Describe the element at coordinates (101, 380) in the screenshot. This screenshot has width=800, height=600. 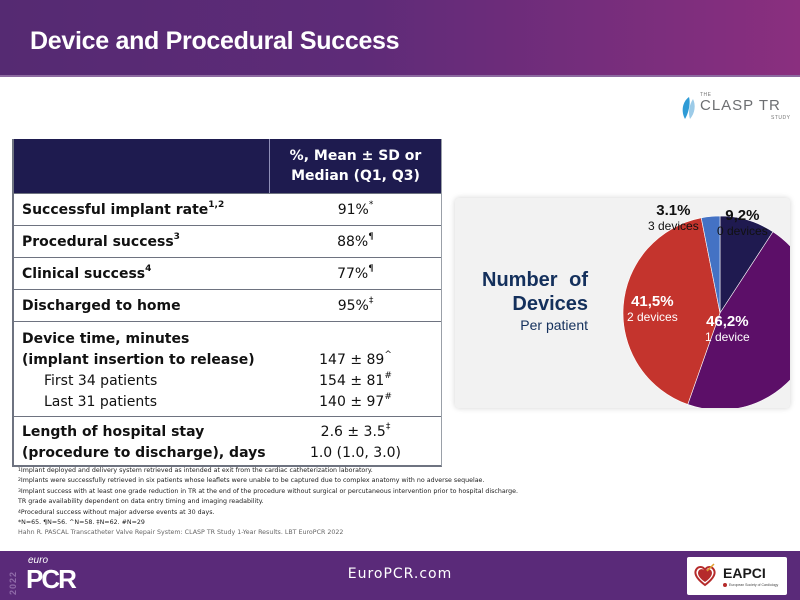
I see `sub-row-label: First 34 patients` at that location.